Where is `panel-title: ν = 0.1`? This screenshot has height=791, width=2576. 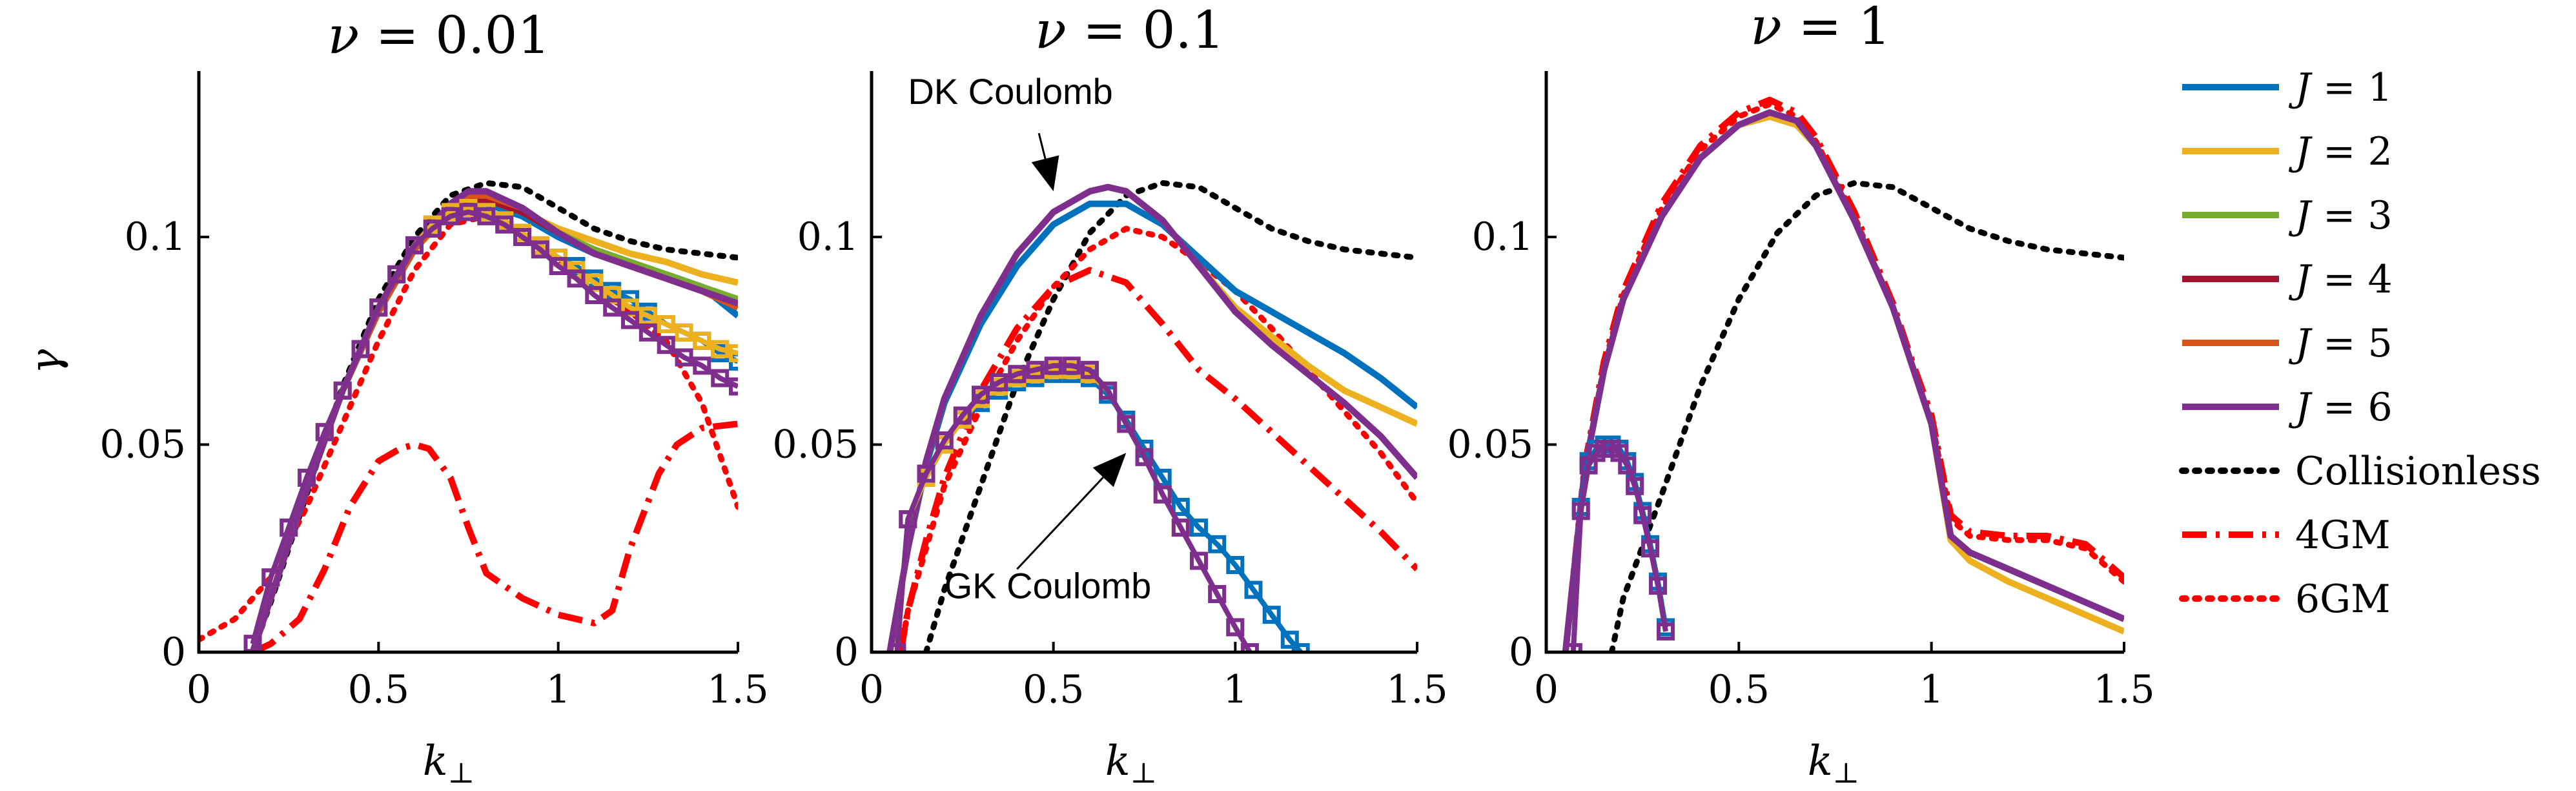 panel-title: ν = 0.1 is located at coordinates (1130, 30).